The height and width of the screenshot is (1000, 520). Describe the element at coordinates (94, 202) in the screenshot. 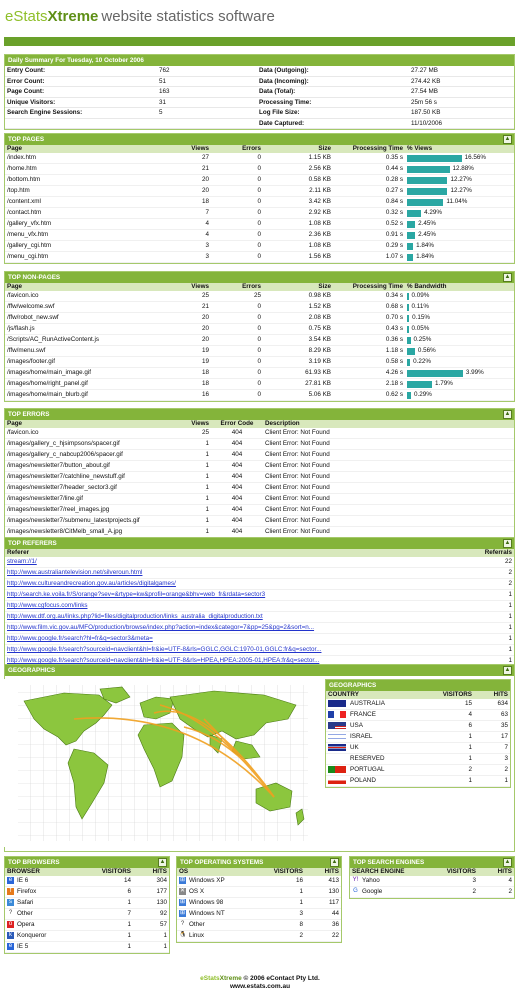

I see `page-path: /content.xml` at that location.